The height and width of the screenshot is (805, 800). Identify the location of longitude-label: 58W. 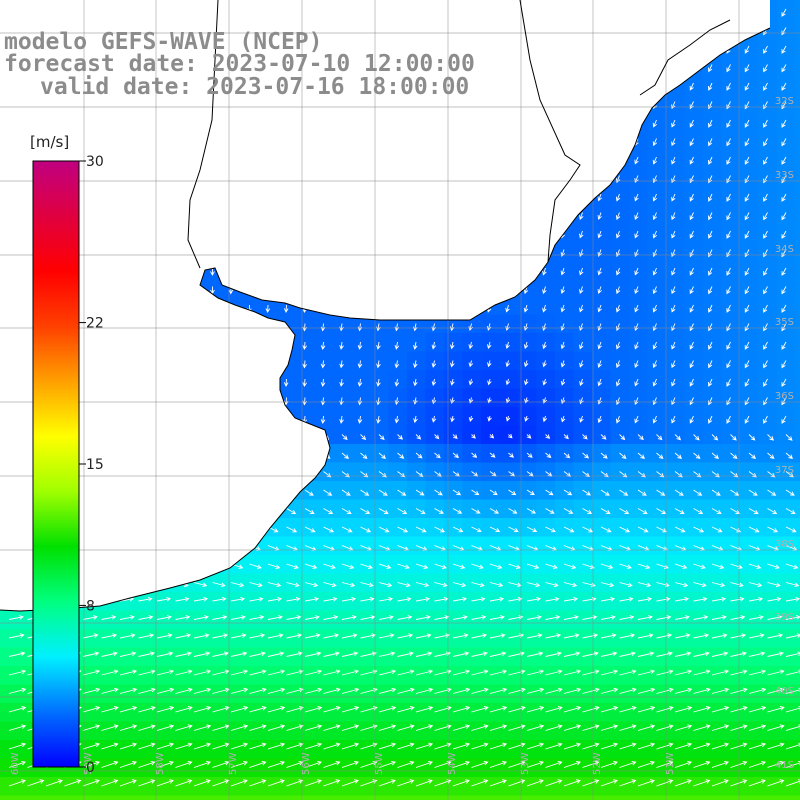
(160, 763).